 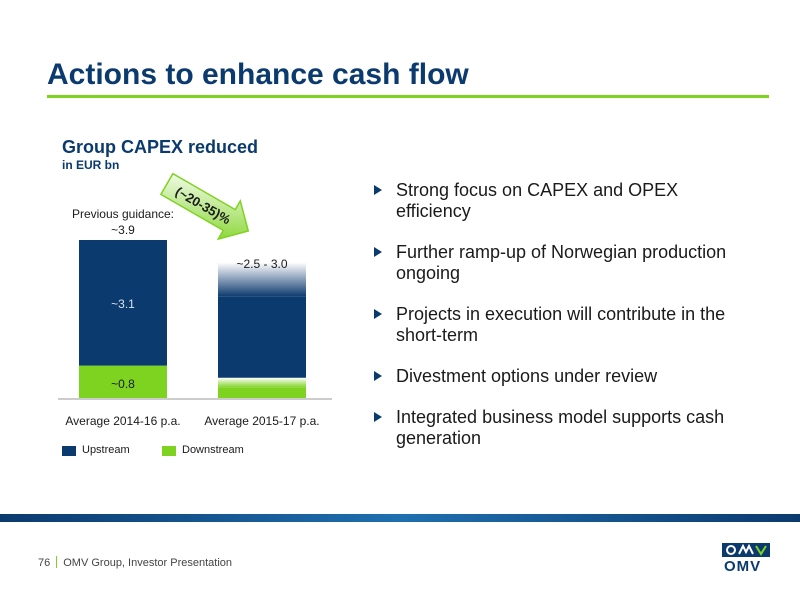 What do you see at coordinates (408, 96) in the screenshot?
I see `title-divider` at bounding box center [408, 96].